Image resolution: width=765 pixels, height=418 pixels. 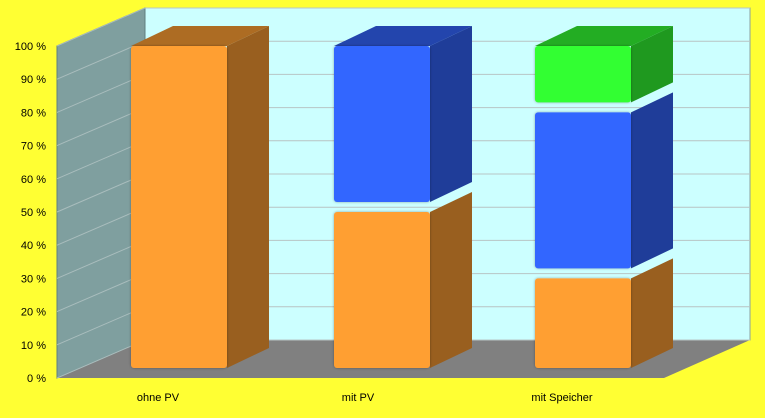 I want to click on y-tick-label: 10 %, so click(x=33, y=346).